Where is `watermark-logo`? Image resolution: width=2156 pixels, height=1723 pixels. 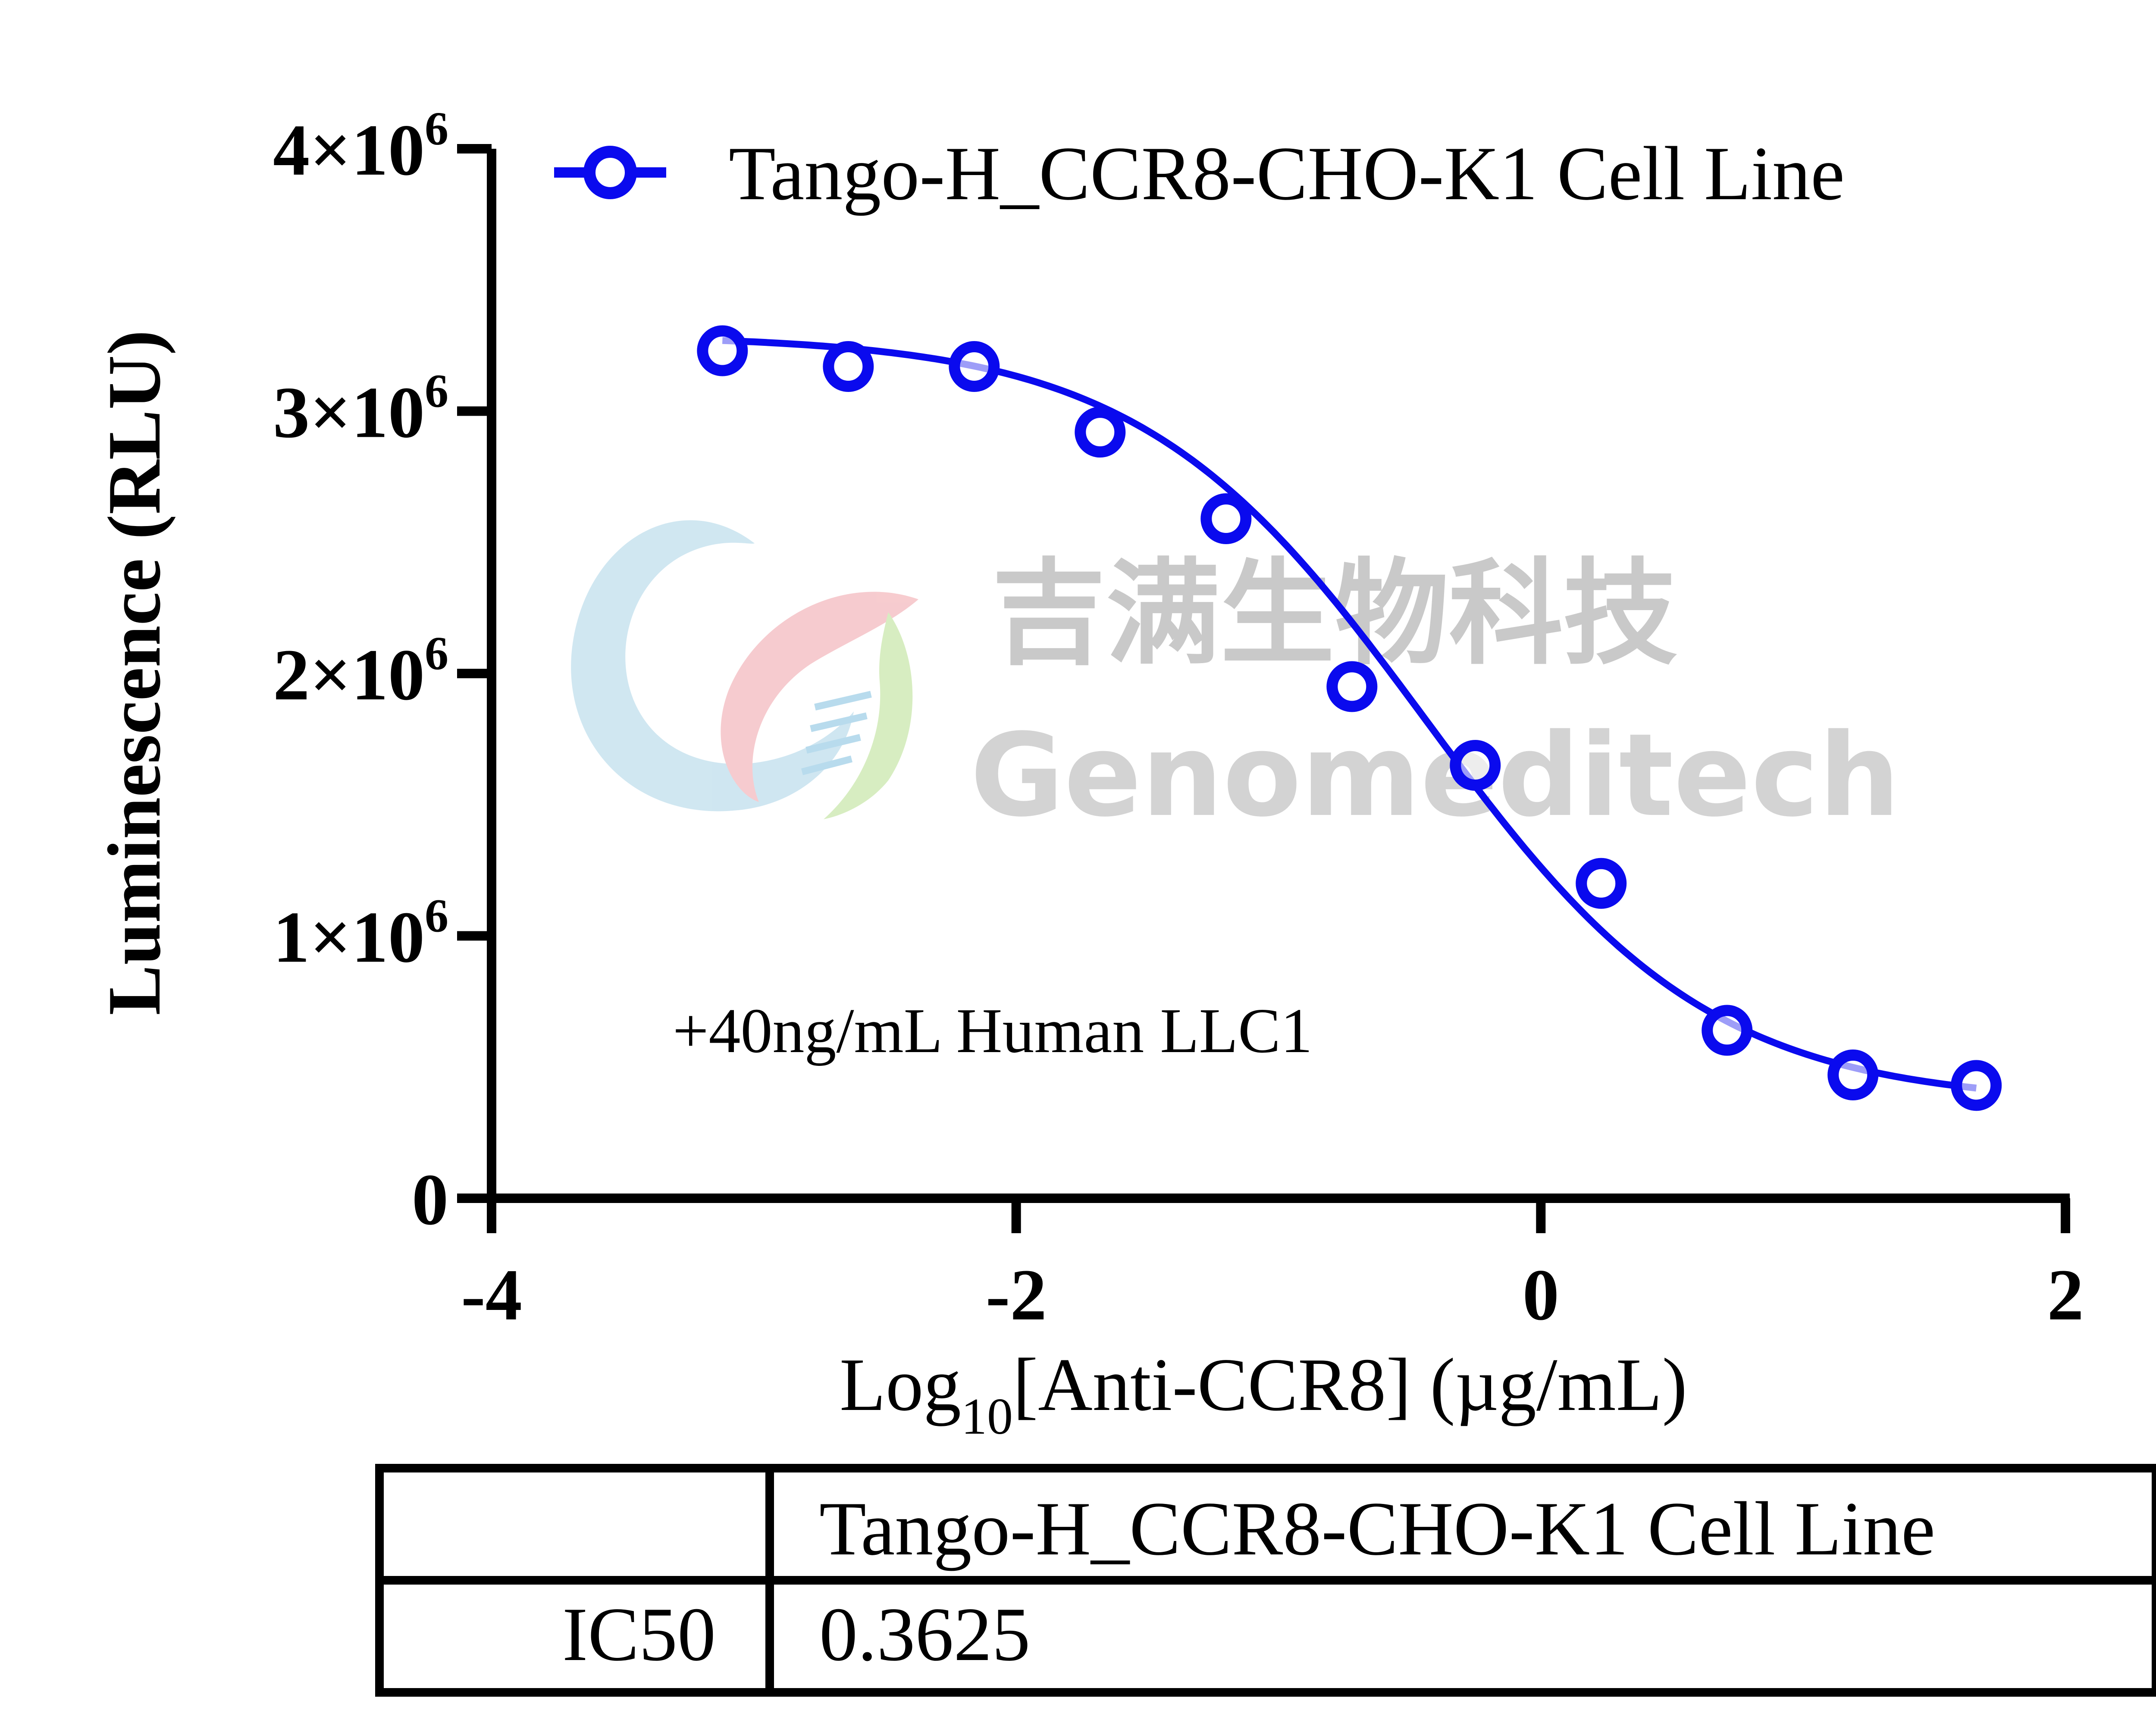 watermark-logo is located at coordinates (744, 670).